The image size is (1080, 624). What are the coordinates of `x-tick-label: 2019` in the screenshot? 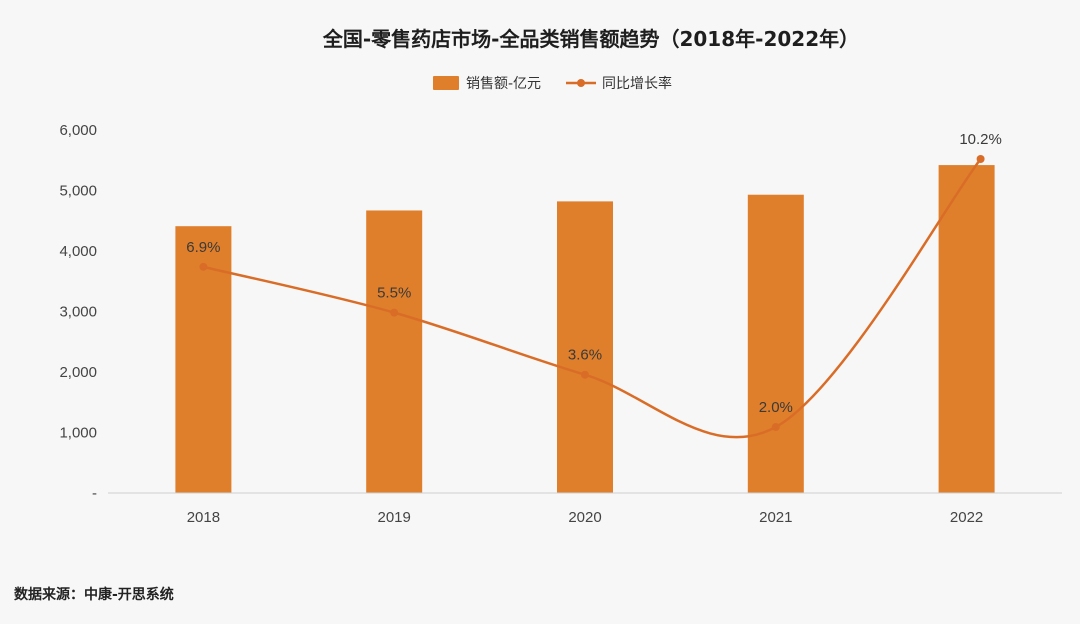 It's located at (394, 517).